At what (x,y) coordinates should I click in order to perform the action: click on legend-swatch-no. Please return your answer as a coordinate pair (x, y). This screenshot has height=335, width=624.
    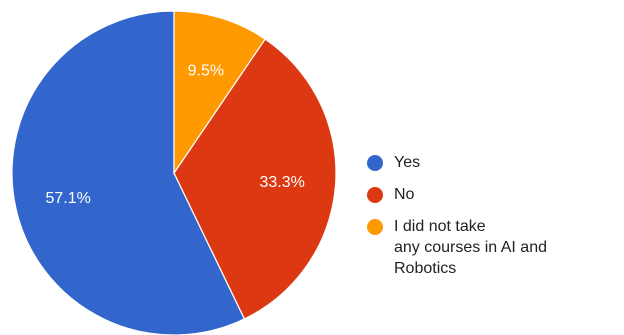
    Looking at the image, I should click on (375, 195).